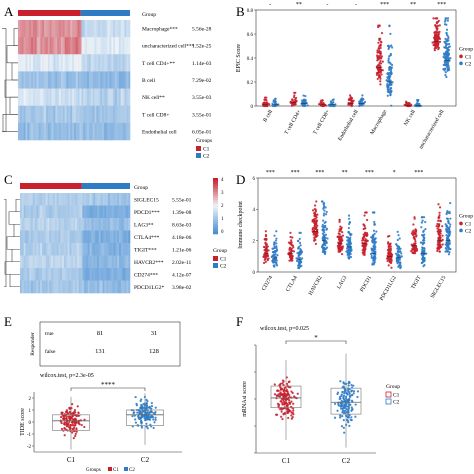 The width and height of the screenshot is (474, 474). What do you see at coordinates (153, 98) in the screenshot?
I see `heatmap-row-label: NK cell**` at bounding box center [153, 98].